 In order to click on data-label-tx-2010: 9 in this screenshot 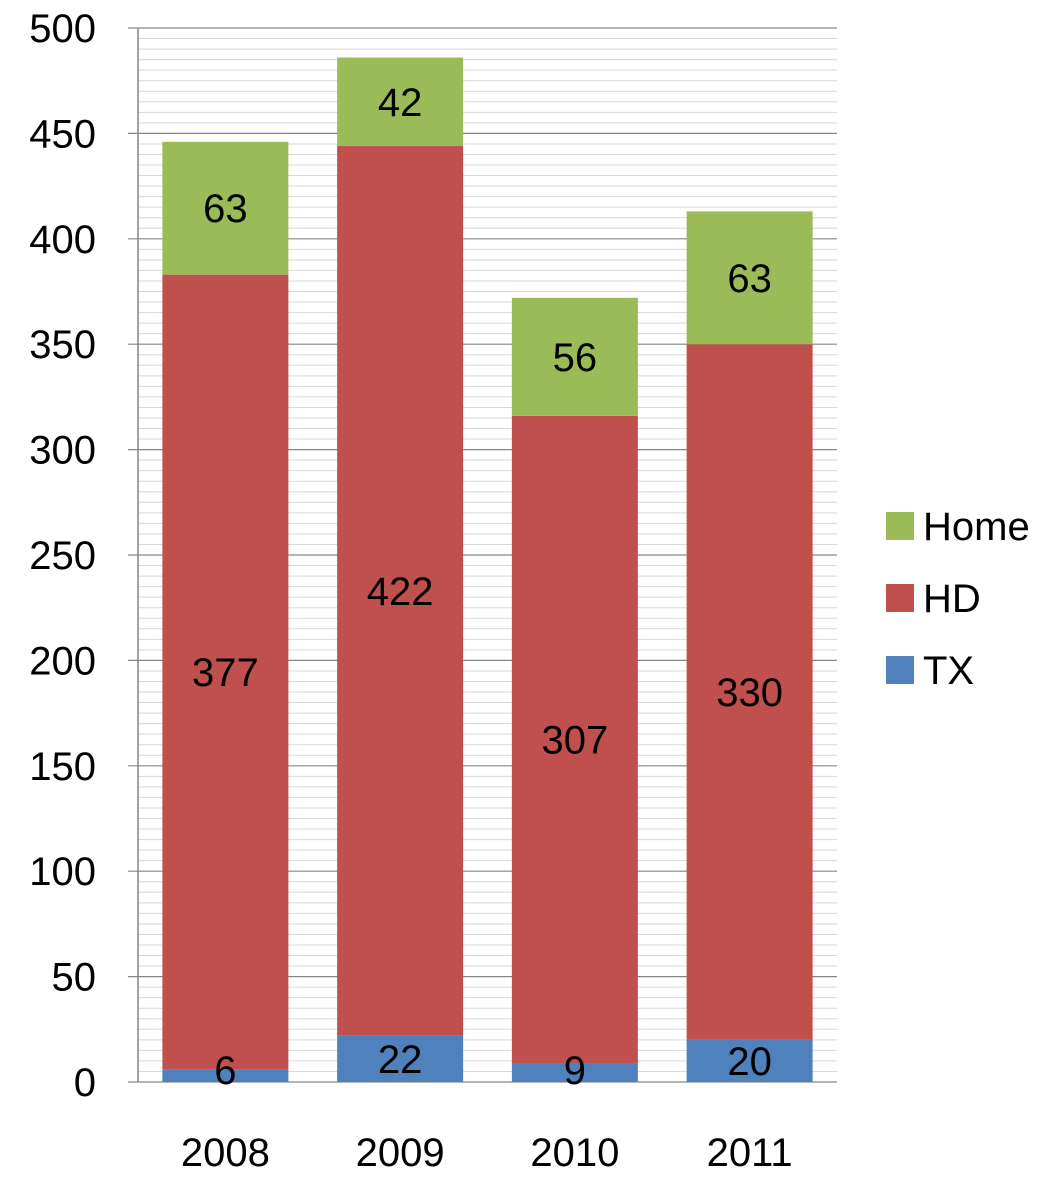, I will do `click(575, 1071)`.